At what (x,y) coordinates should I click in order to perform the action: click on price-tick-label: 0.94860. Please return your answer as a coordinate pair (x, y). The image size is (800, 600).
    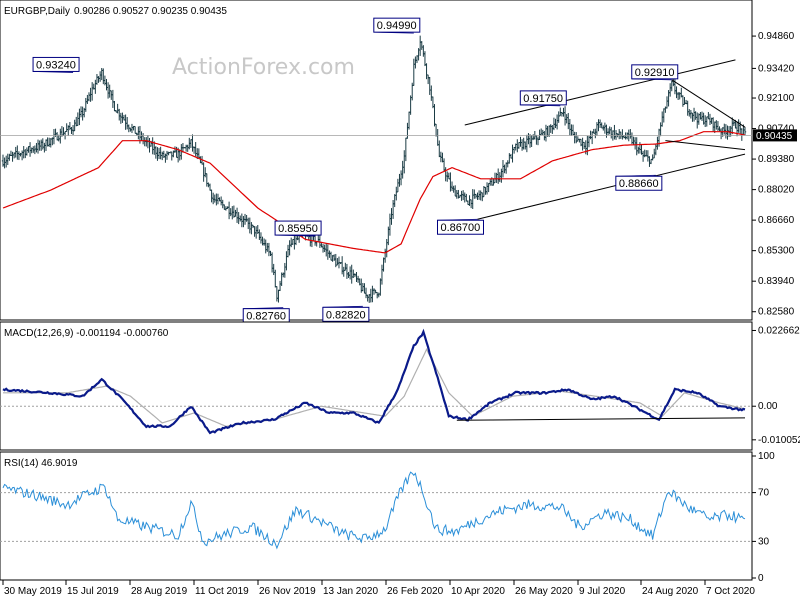
    Looking at the image, I should click on (776, 36).